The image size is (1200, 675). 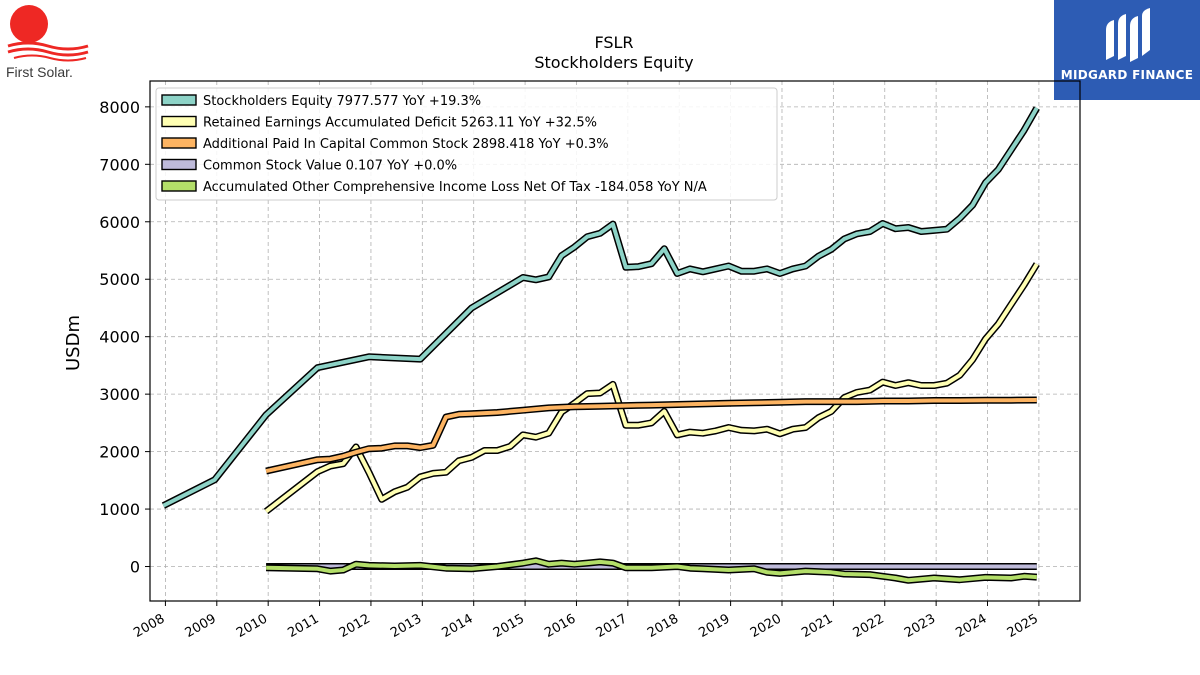 I want to click on y-tick-label: 2000, so click(x=119, y=452).